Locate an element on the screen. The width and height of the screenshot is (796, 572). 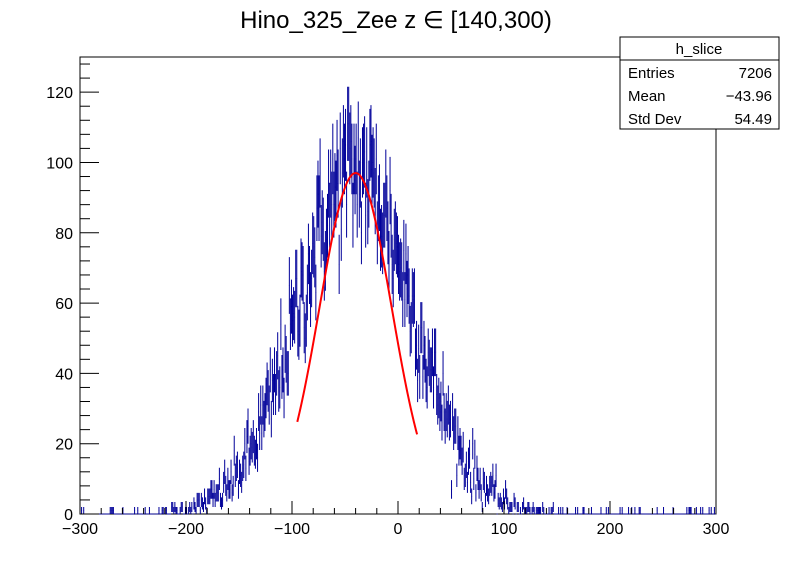
stats-stddev-value: 54.49 is located at coordinates (753, 119).